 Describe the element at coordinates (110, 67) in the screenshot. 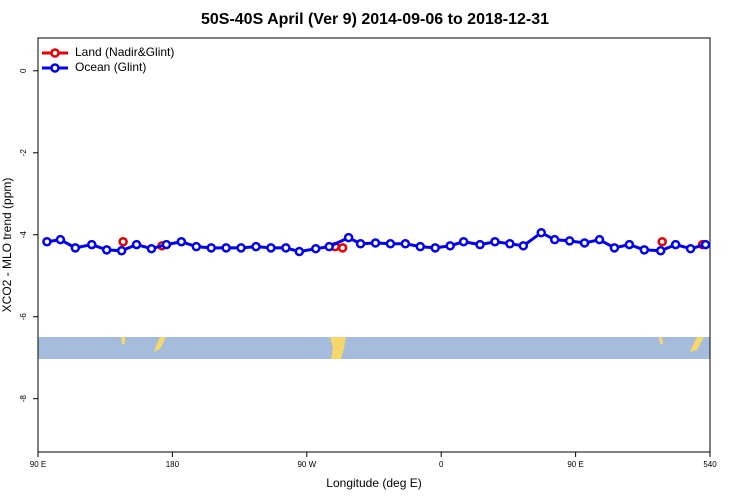

I see `legend-label: Ocean (Glint)` at that location.